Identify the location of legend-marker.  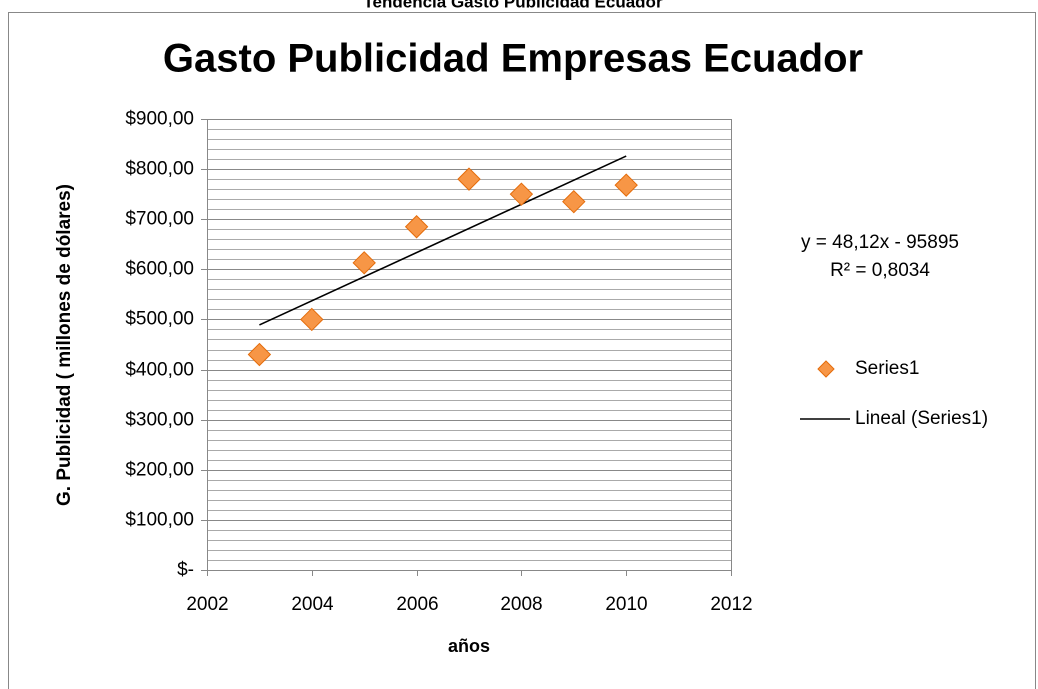
(826, 369).